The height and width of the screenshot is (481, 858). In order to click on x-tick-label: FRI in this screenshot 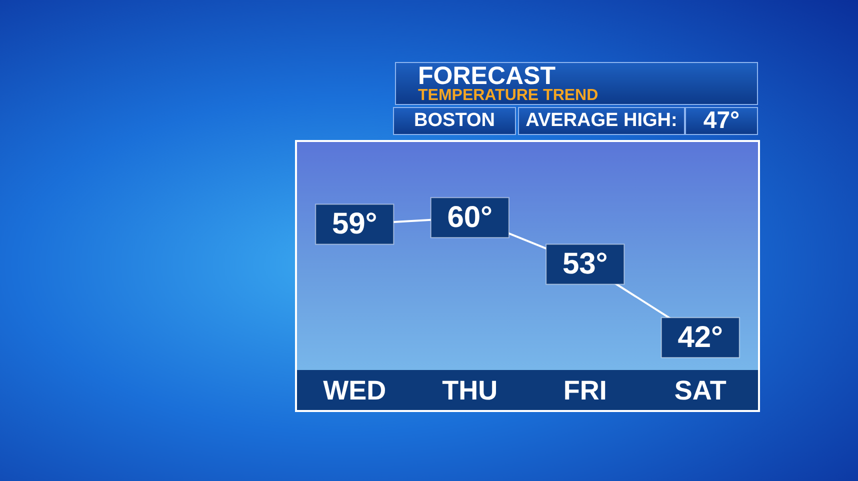, I will do `click(585, 391)`.